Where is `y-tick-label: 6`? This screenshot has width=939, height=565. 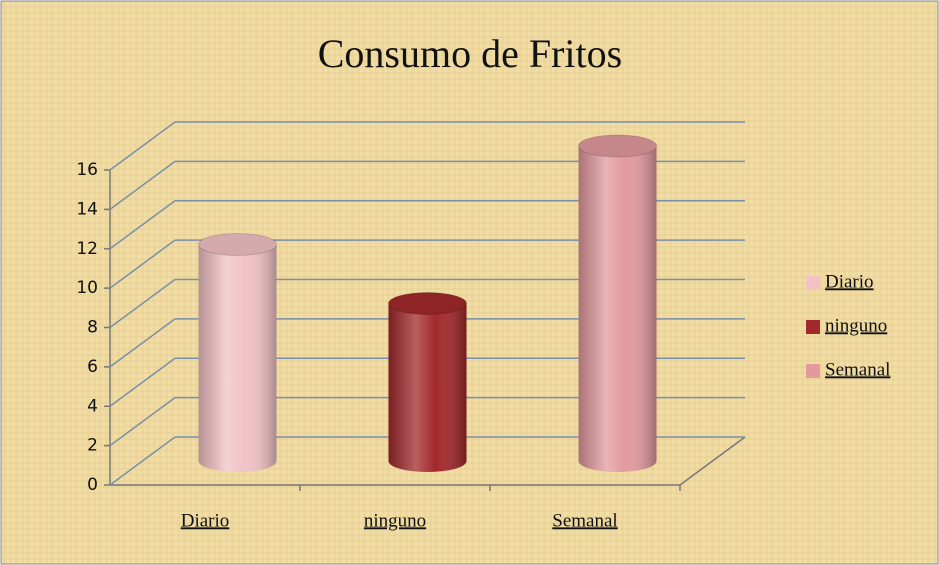 y-tick-label: 6 is located at coordinates (92, 367).